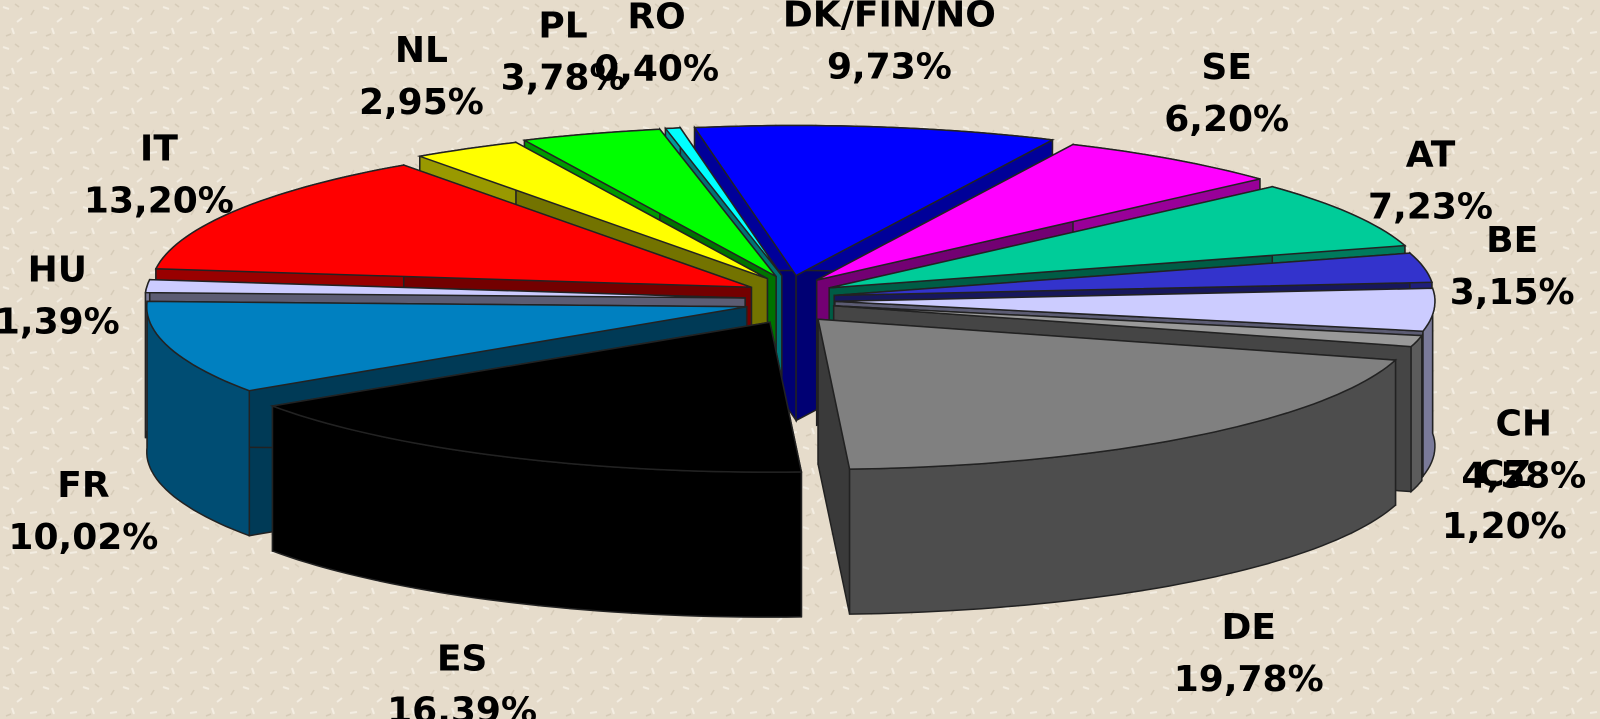 This screenshot has height=719, width=1600. I want to click on category-label: IT, so click(159, 149).